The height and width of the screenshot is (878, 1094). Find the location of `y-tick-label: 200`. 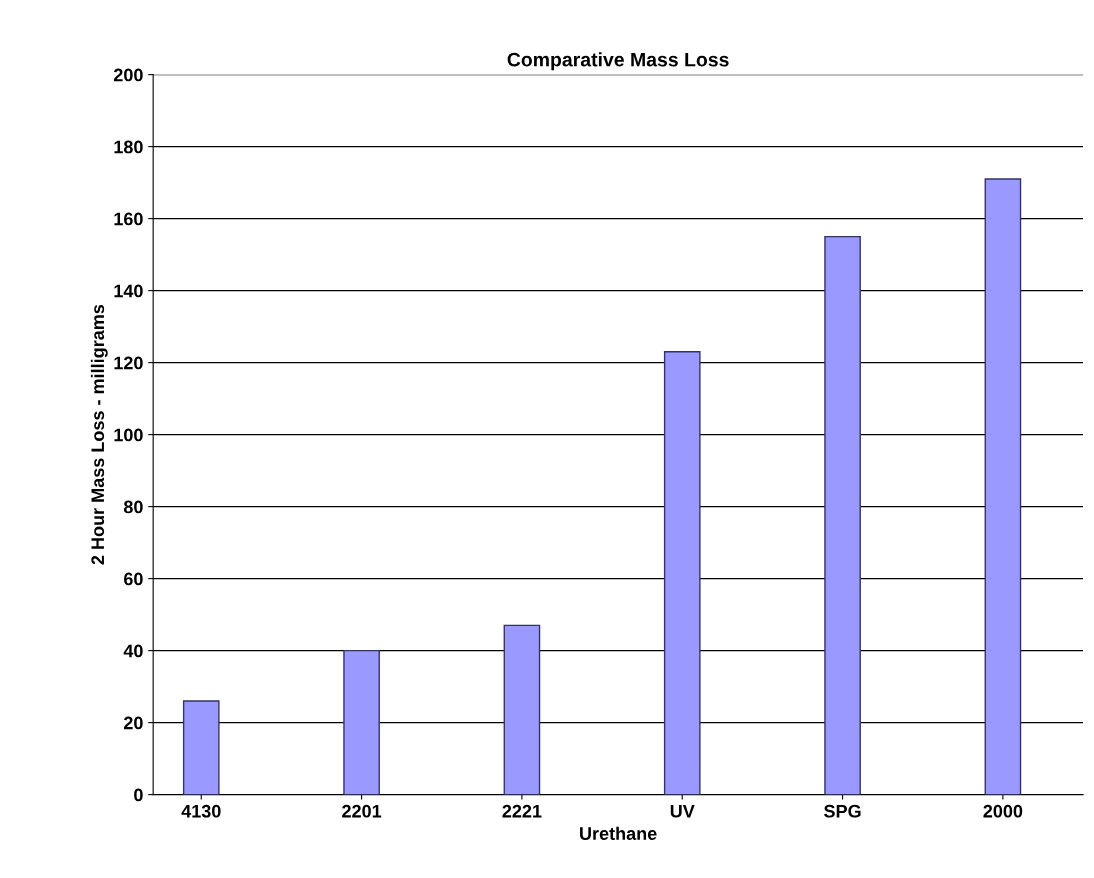

y-tick-label: 200 is located at coordinates (128, 75).